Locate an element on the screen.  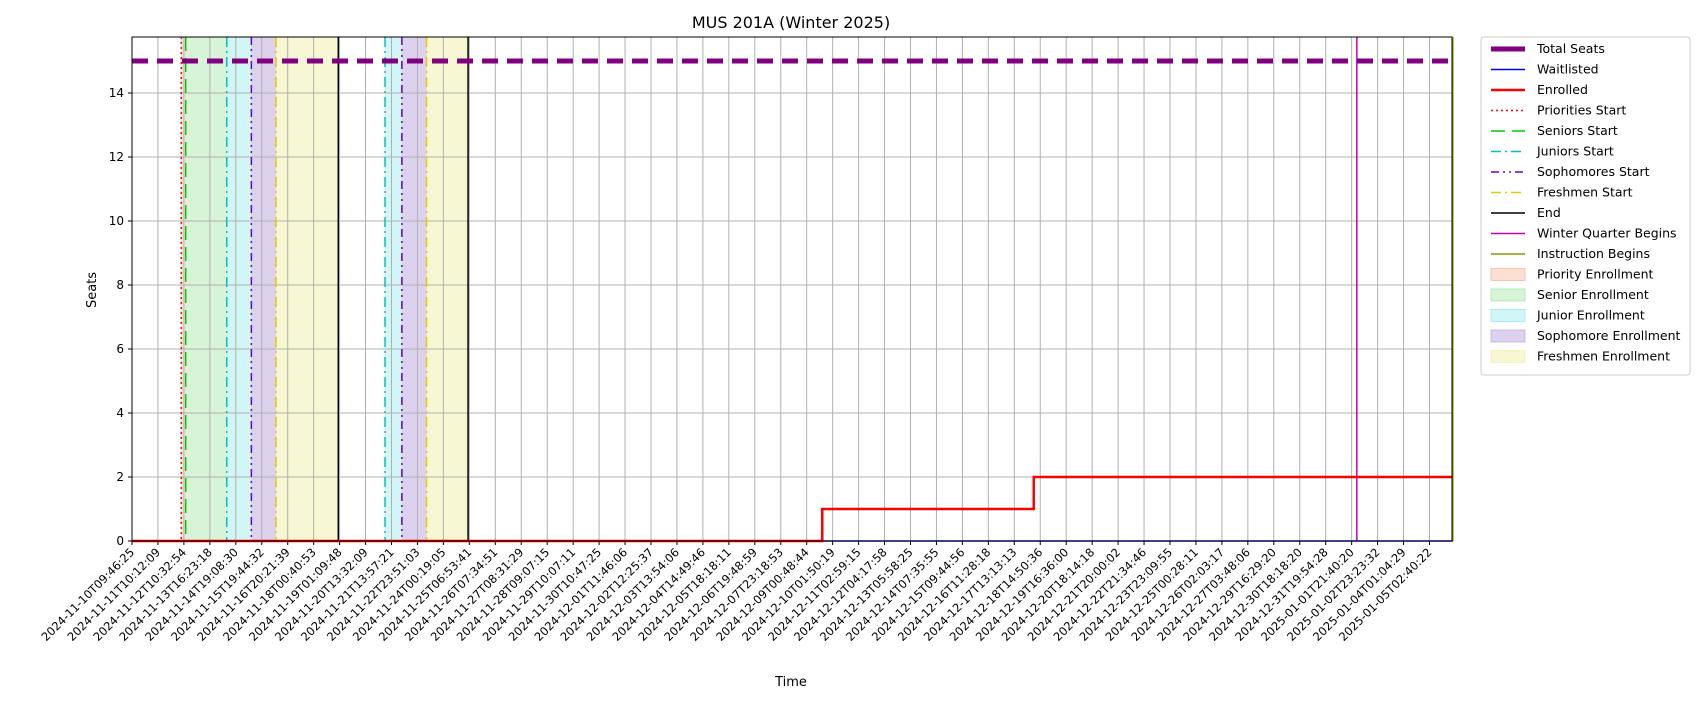
y-axis-label: Seats is located at coordinates (92, 290).